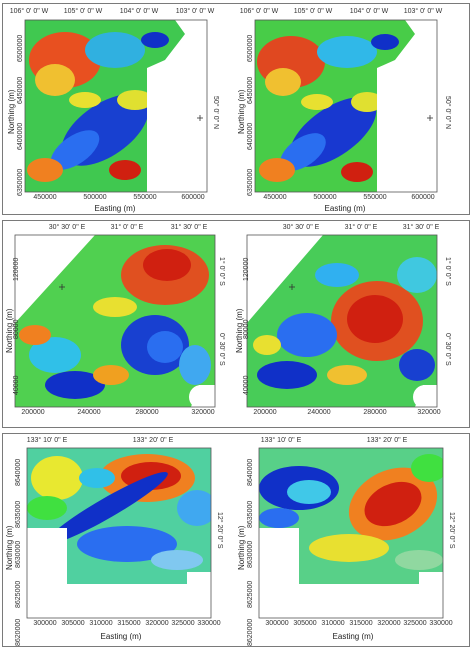  What do you see at coordinates (361, 227) in the screenshot?
I see `top-label: 31° 0' 0" E` at bounding box center [361, 227].